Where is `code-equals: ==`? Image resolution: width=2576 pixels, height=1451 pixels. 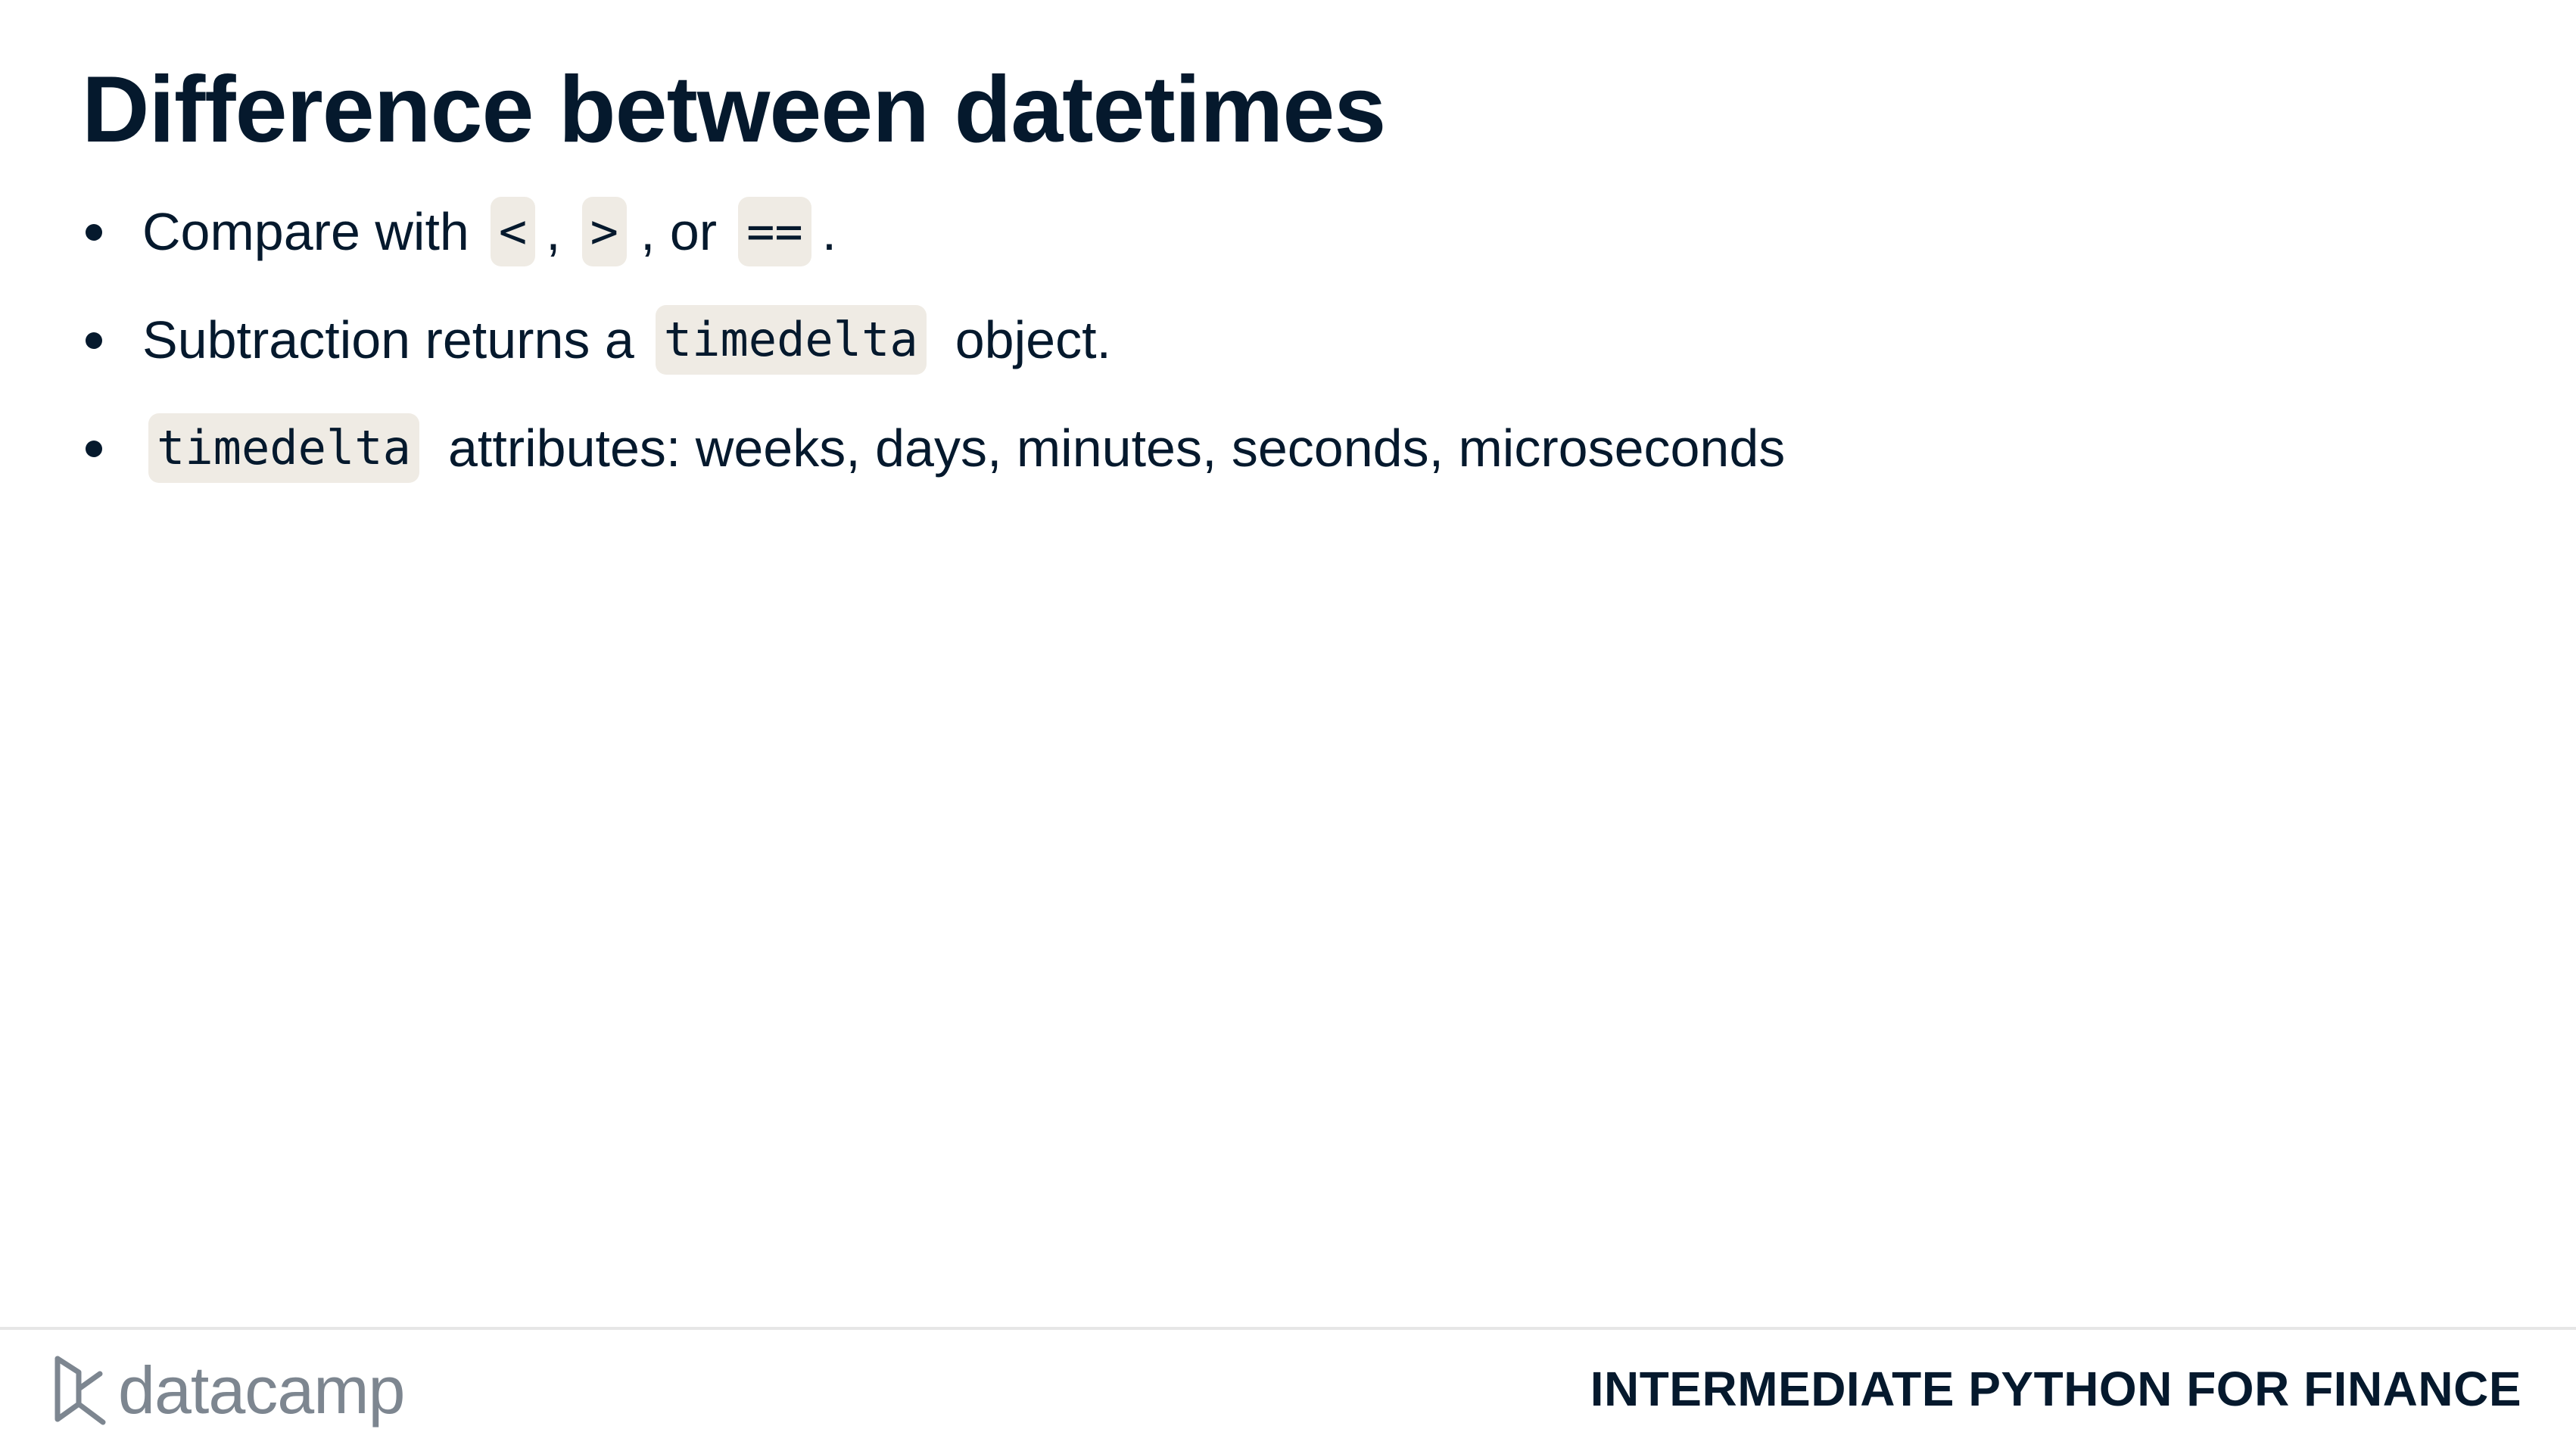 code-equals: == is located at coordinates (774, 231).